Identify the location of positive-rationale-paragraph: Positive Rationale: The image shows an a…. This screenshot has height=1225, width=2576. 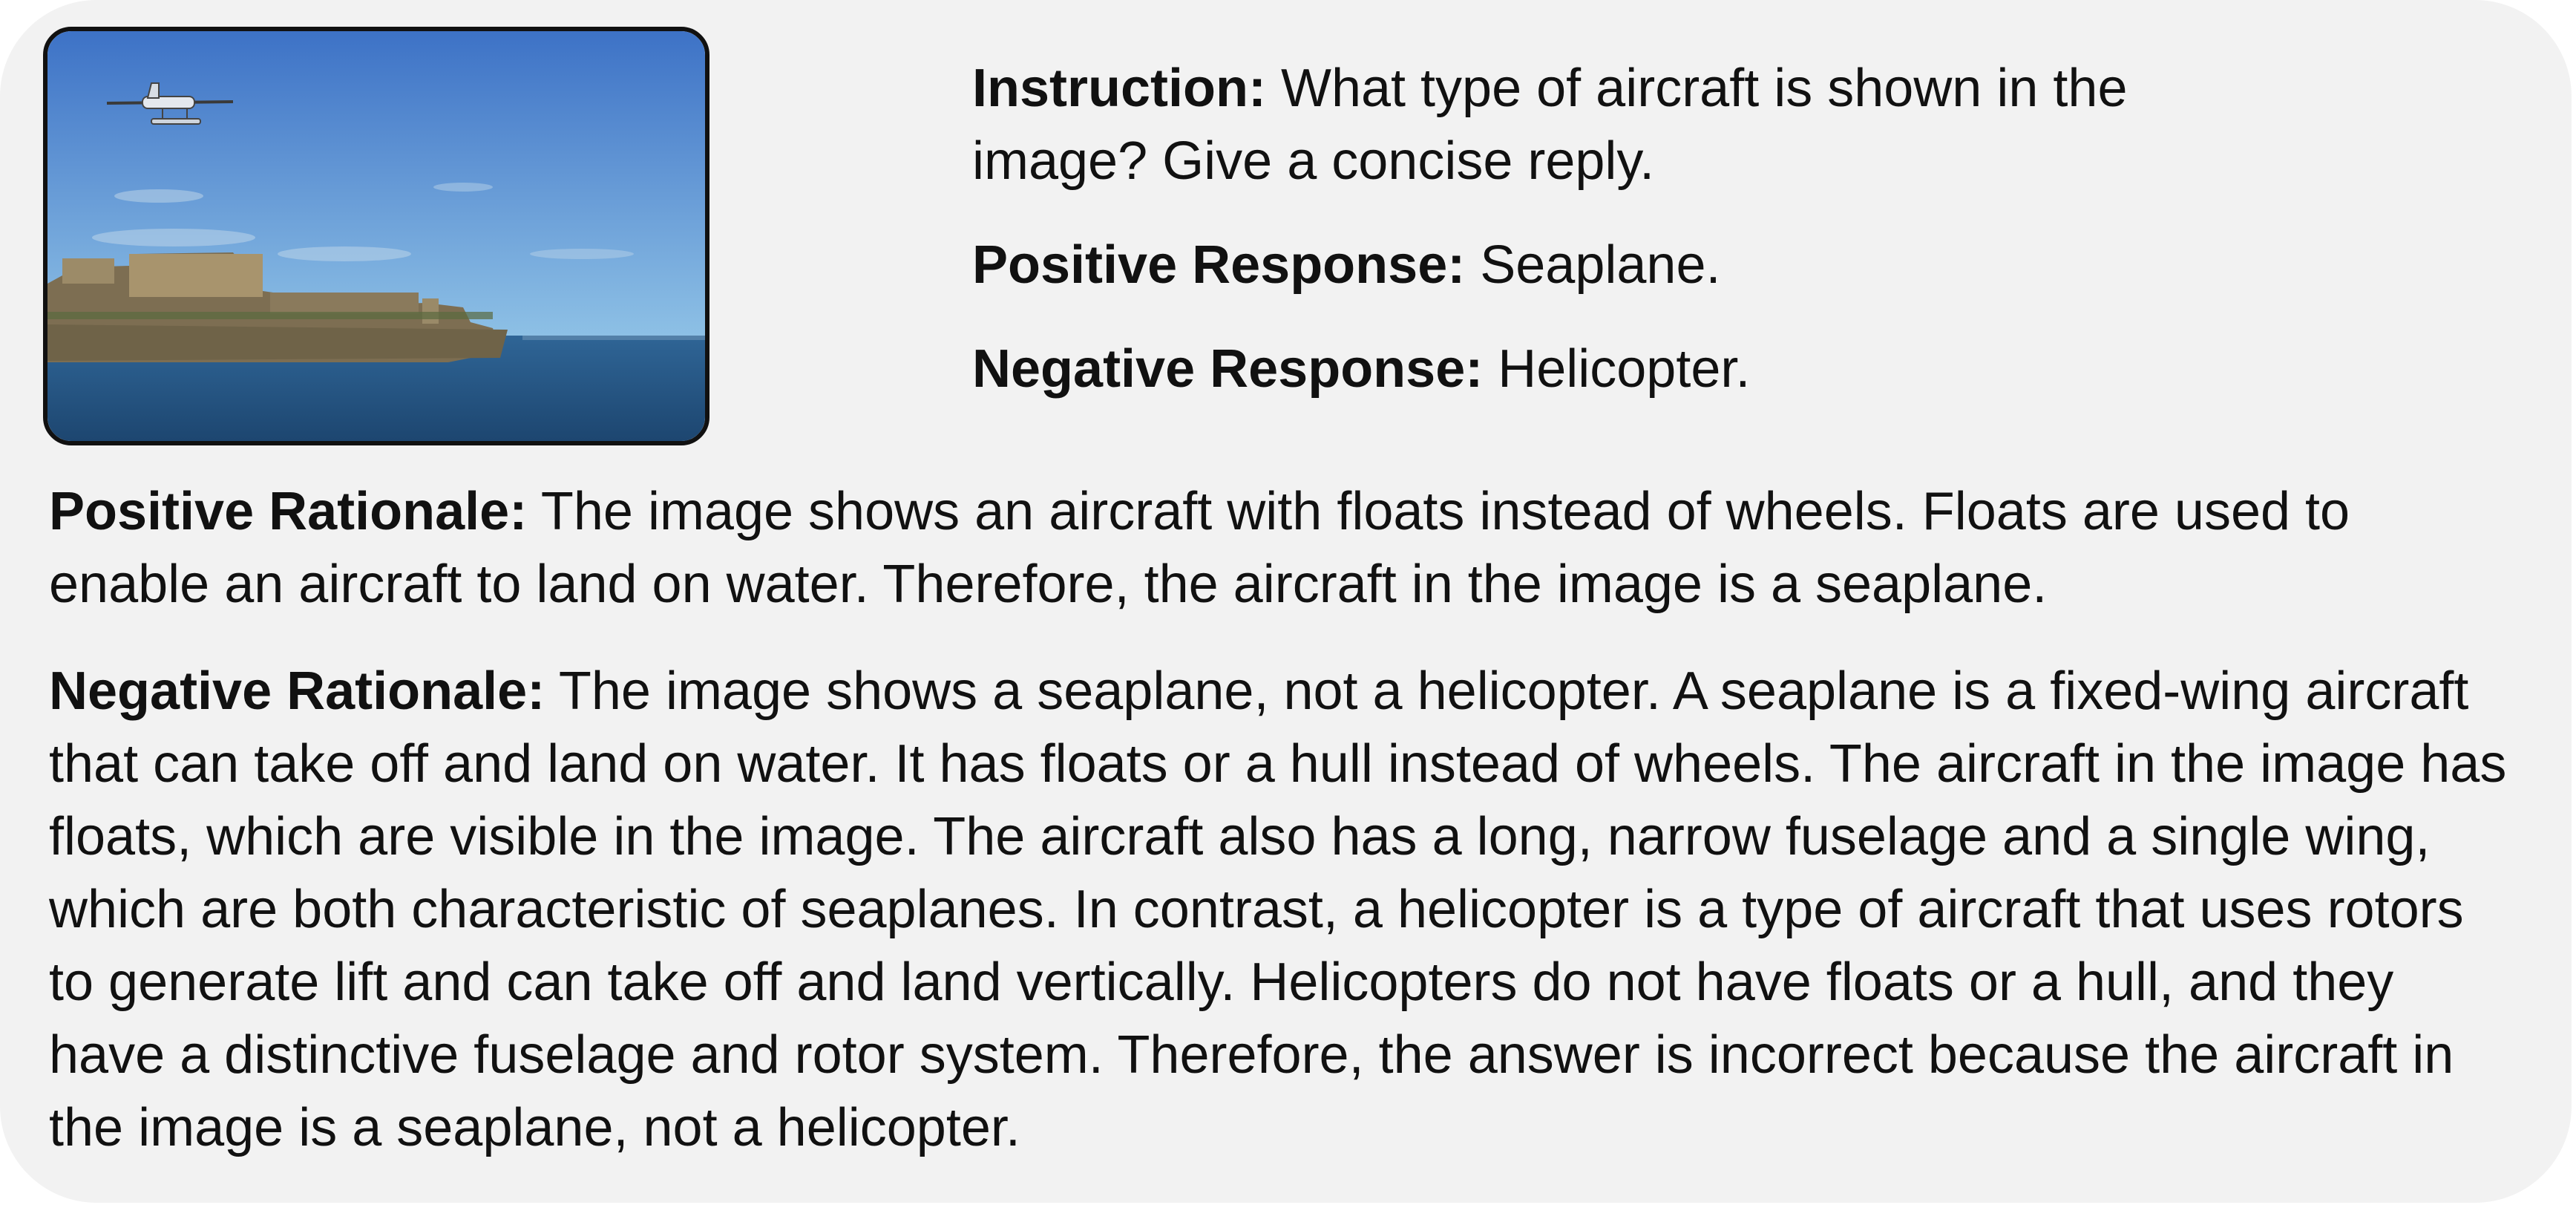
(1284, 548).